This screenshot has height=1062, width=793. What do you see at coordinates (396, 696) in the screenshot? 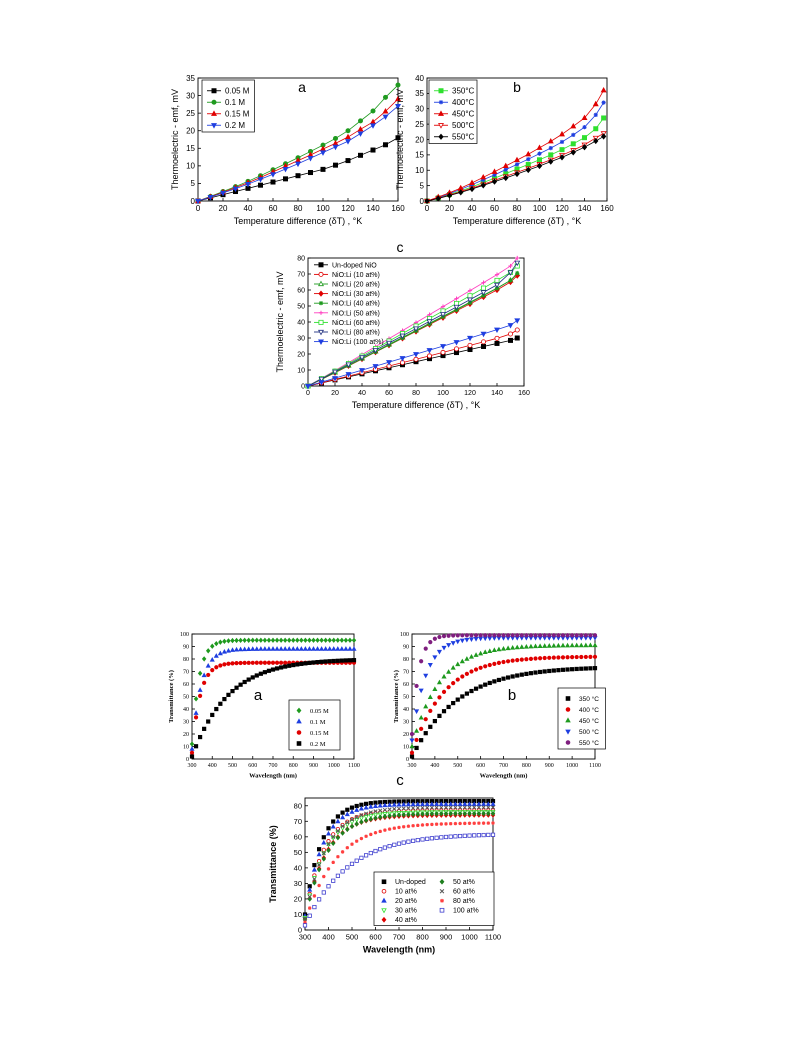
I see `y-axis-label: Transmittance (%)` at bounding box center [396, 696].